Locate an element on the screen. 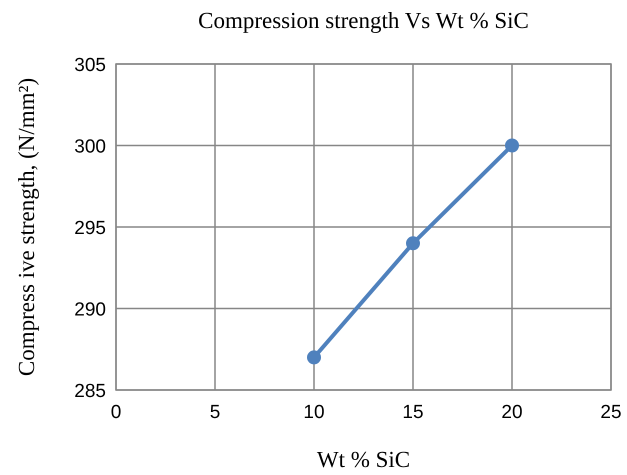 The image size is (627, 475). x-tick-label: 25 is located at coordinates (611, 412).